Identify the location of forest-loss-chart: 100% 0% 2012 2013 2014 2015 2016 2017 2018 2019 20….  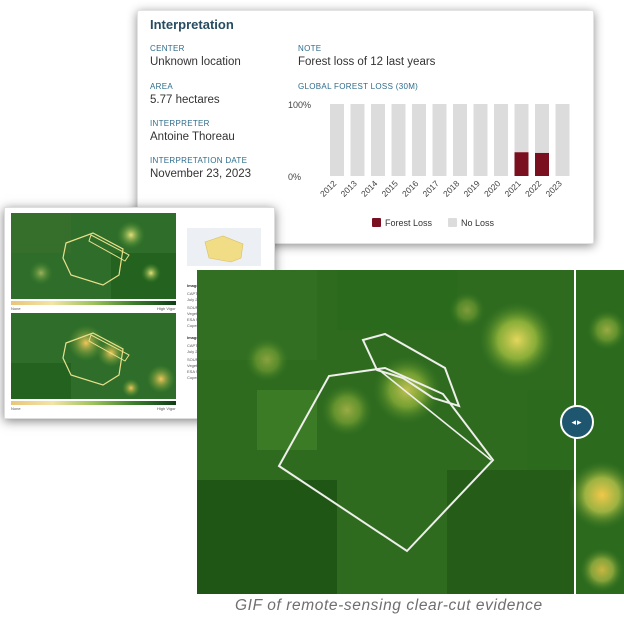
(433, 166).